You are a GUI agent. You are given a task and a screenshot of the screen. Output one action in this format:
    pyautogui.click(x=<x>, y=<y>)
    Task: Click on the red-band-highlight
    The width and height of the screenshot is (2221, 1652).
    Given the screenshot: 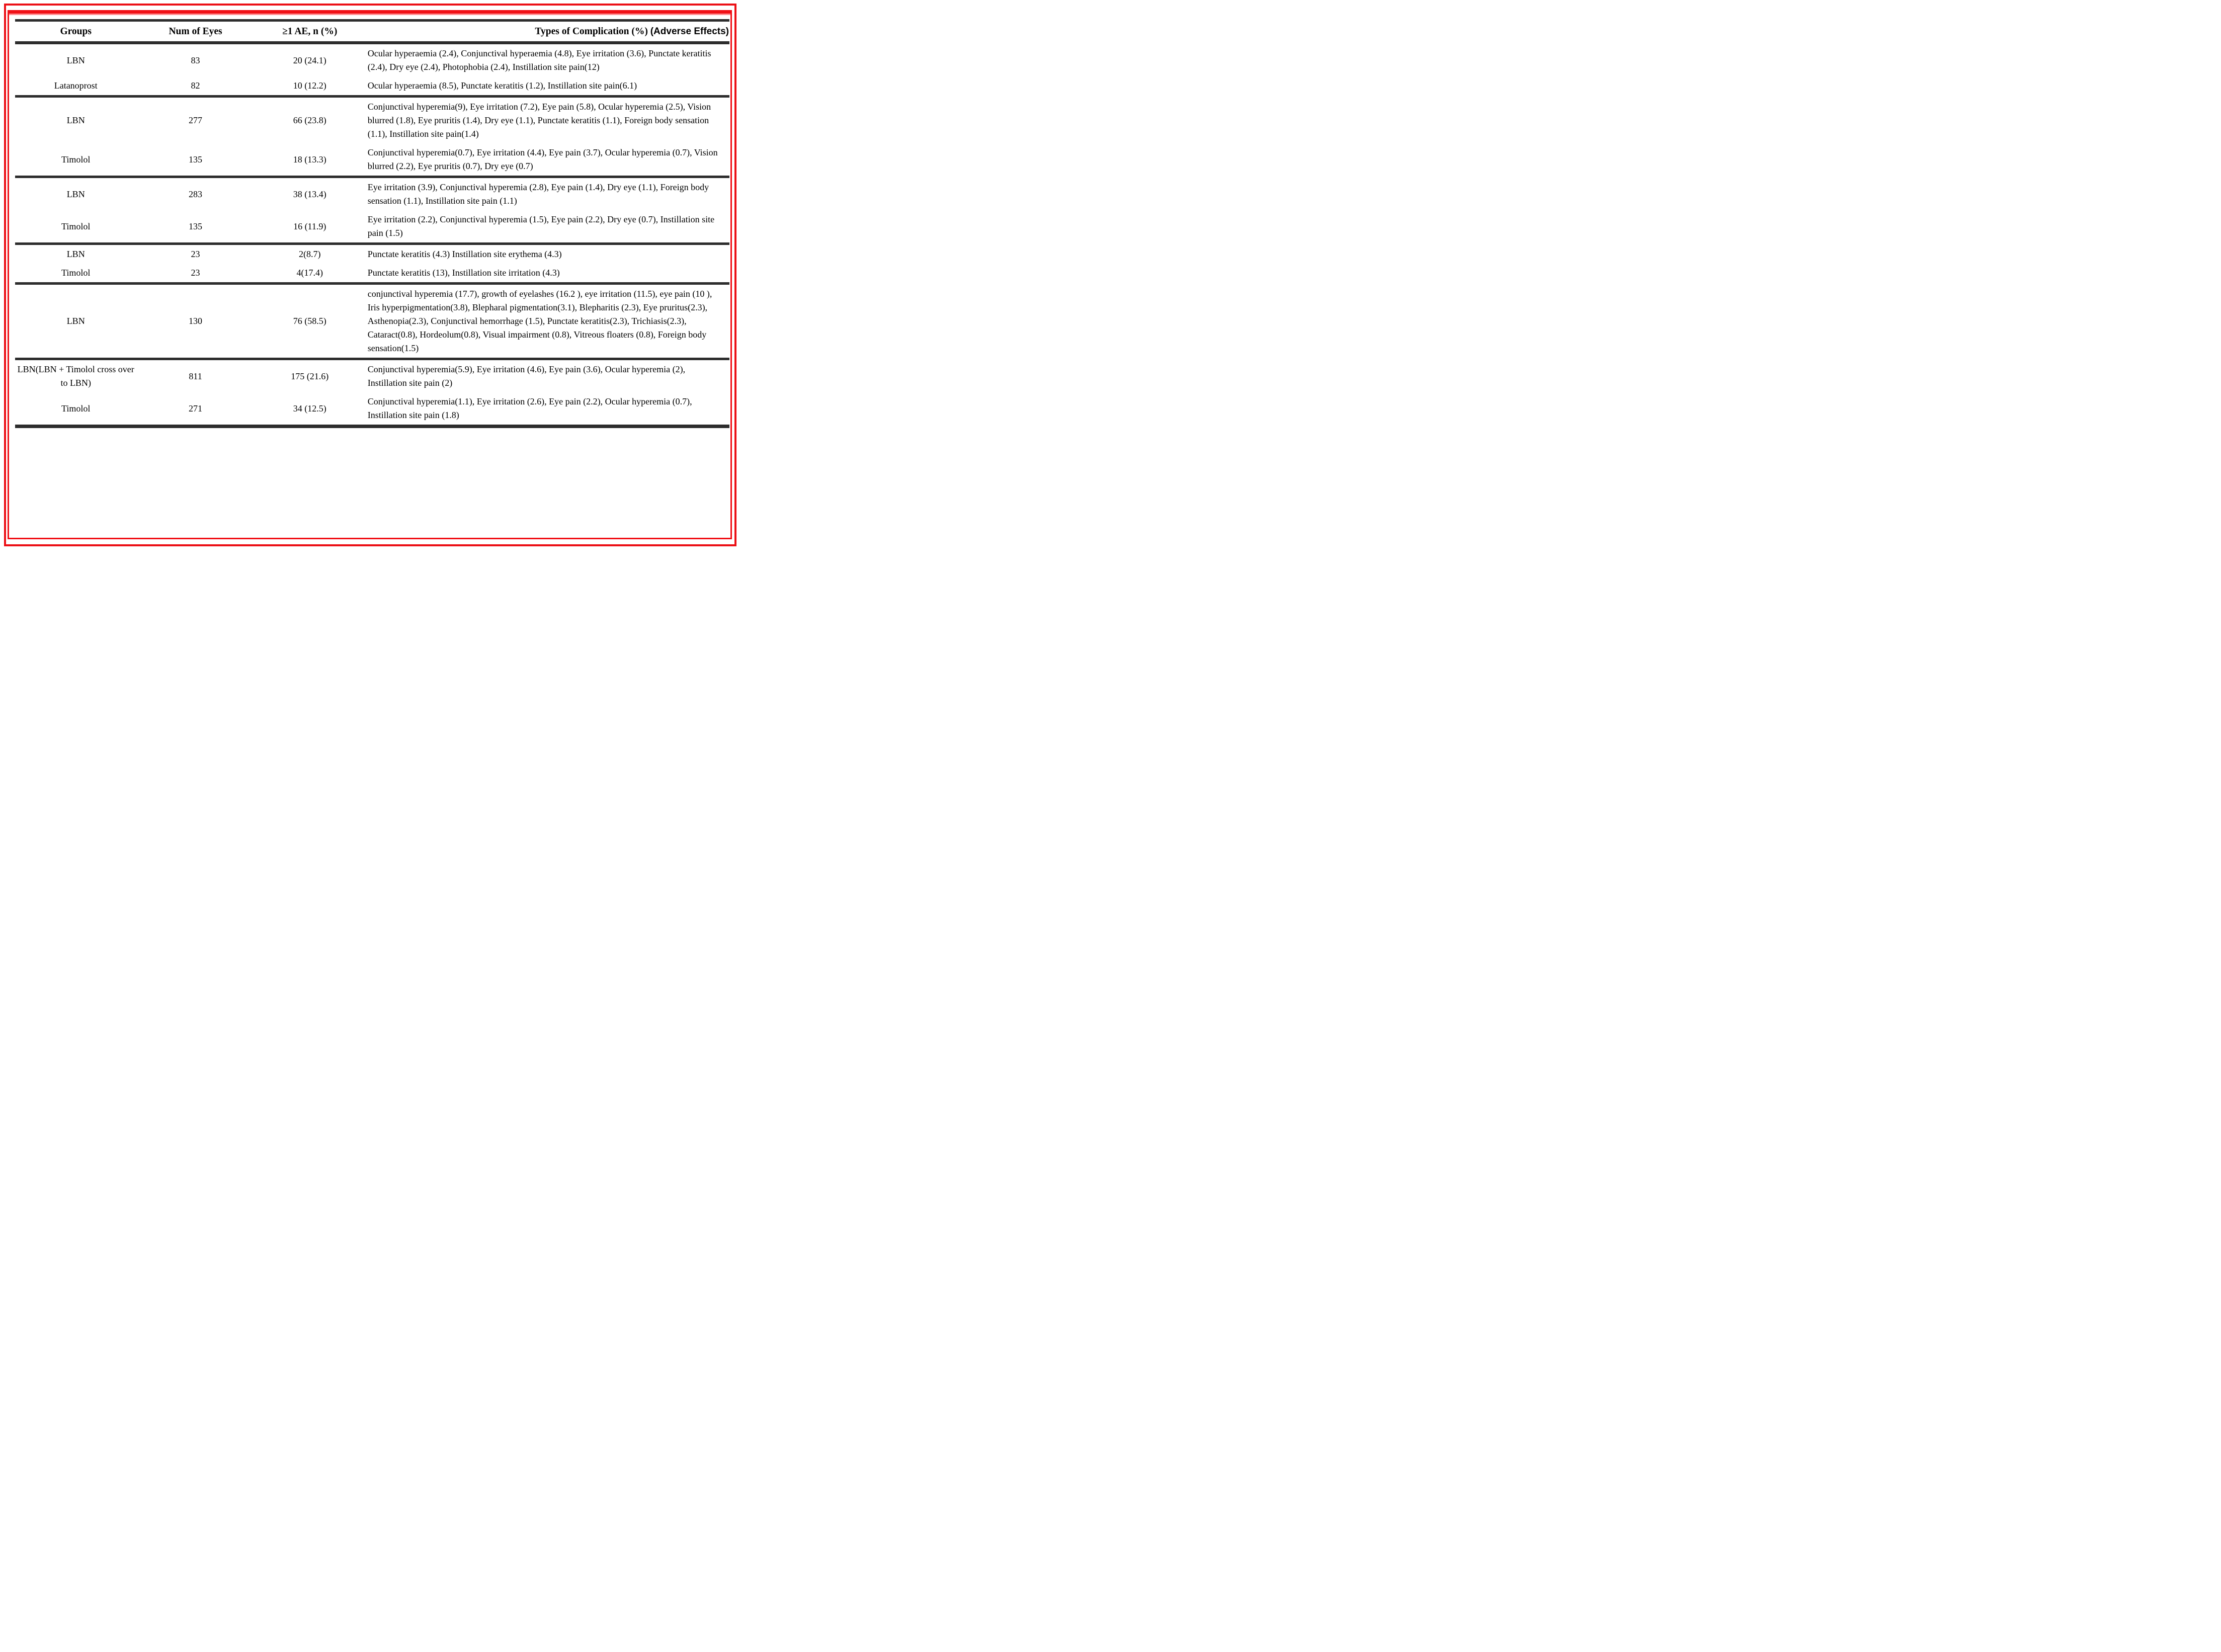 What is the action you would take?
    pyautogui.click(x=369, y=14)
    